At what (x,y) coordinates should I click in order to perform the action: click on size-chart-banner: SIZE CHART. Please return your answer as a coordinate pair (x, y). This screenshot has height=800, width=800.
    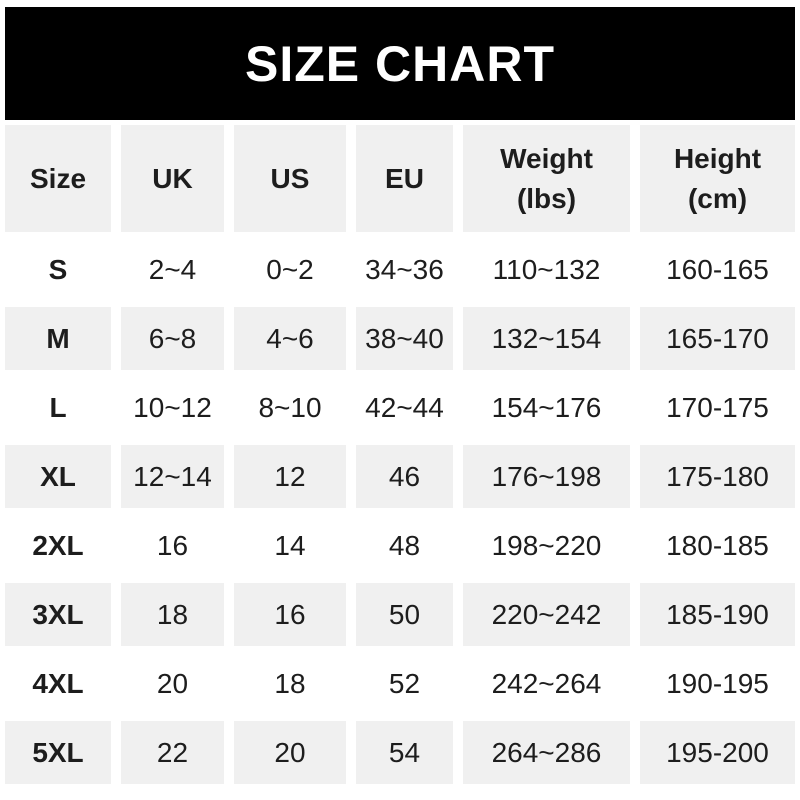
    Looking at the image, I should click on (400, 63).